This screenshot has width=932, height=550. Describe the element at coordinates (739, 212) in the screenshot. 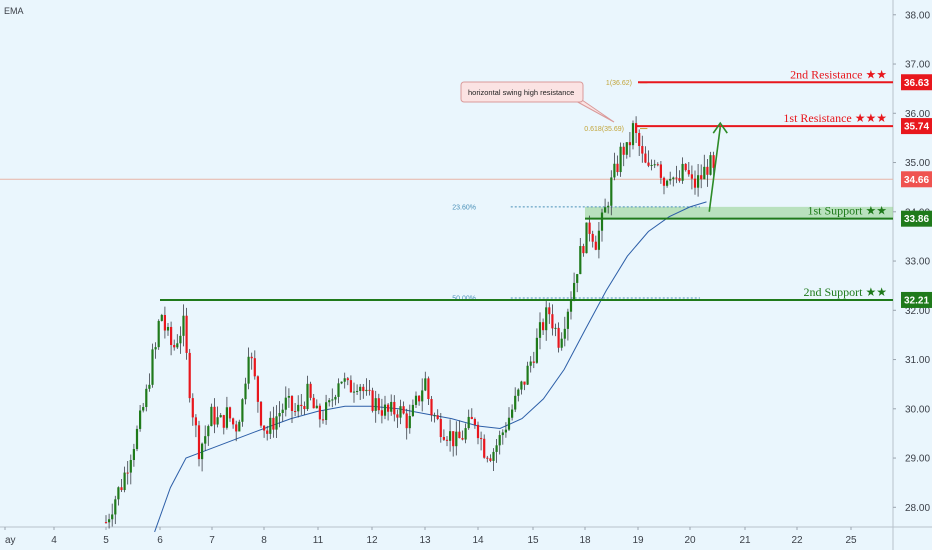

I see `support-zone` at that location.